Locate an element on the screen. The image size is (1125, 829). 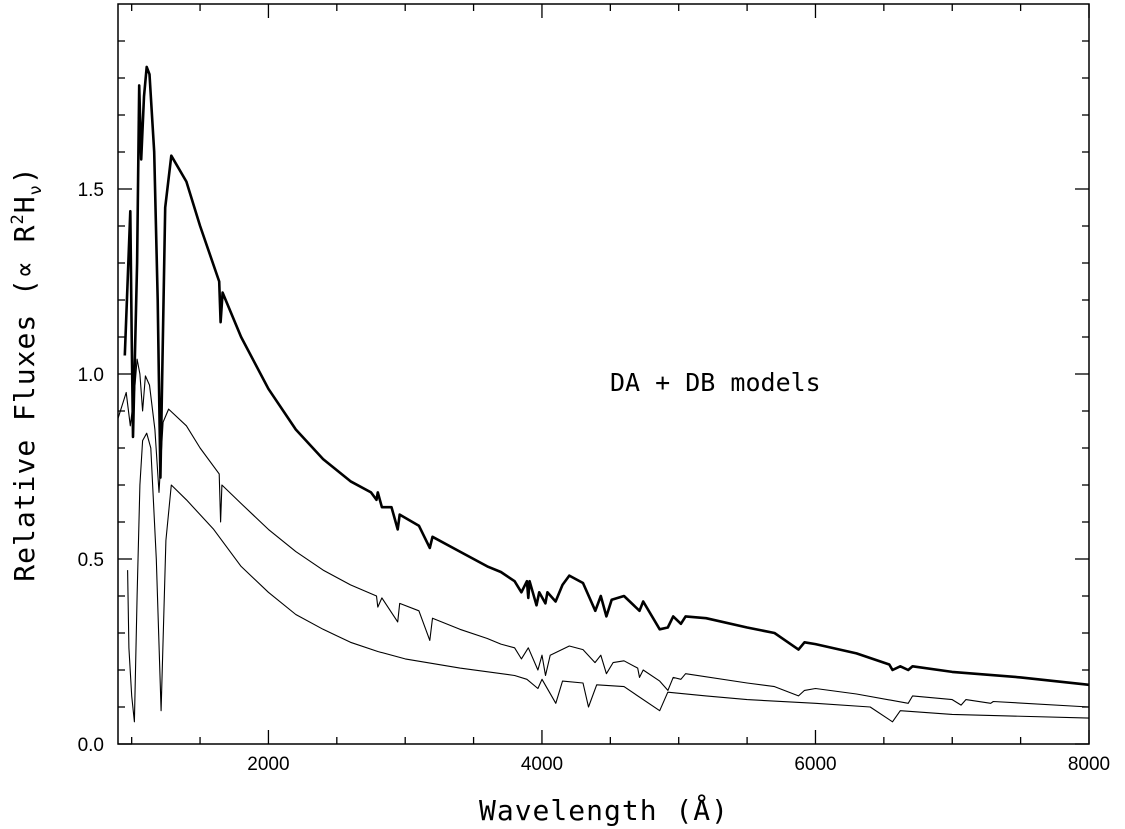
y-tick-label: 1.0 is located at coordinates (91, 375).